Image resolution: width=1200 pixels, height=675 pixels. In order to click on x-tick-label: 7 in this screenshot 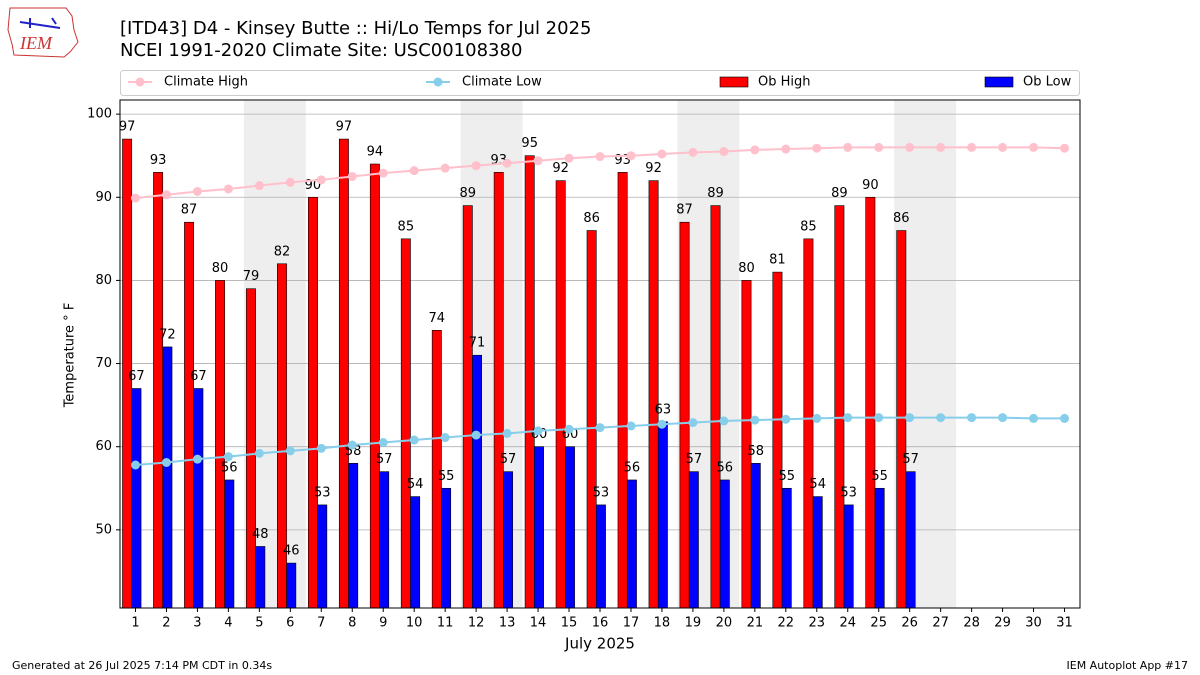, I will do `click(321, 623)`.